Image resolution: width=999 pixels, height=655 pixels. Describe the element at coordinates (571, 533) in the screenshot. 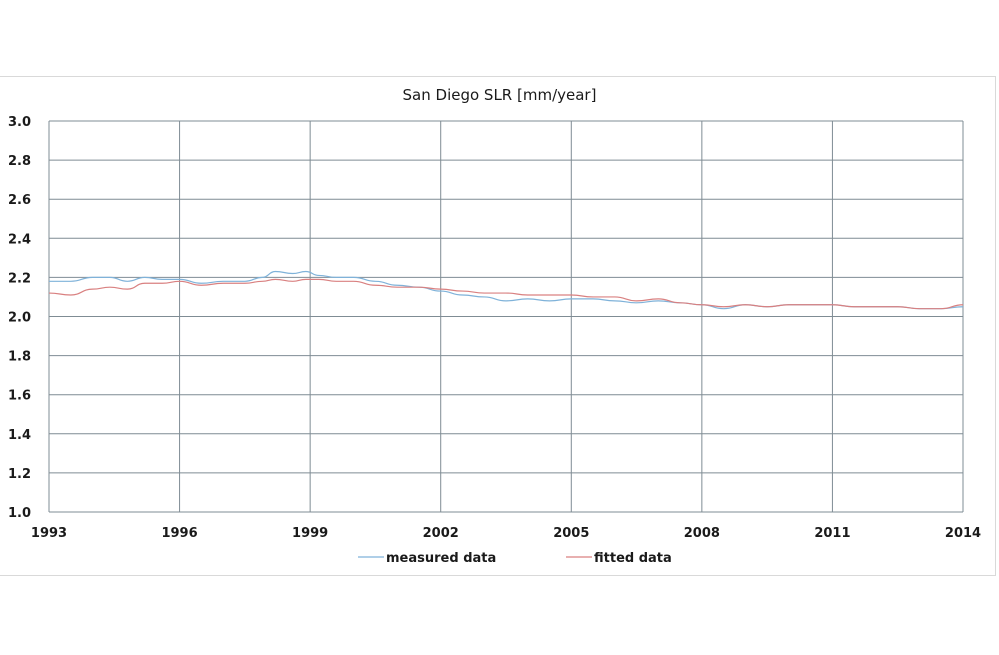

I see `x-tick-label: 2005` at that location.